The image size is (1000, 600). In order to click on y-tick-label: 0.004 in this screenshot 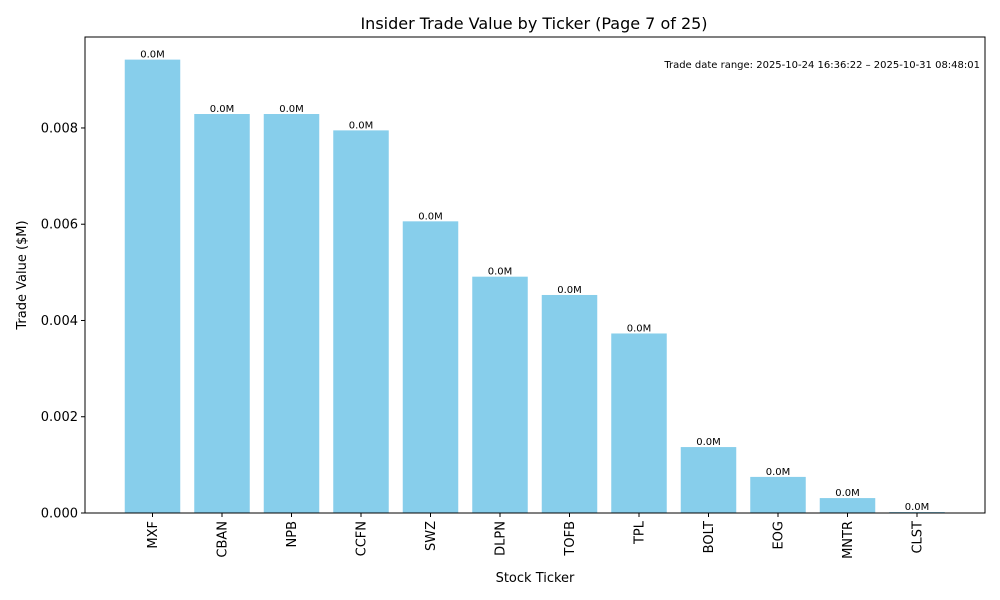, I will do `click(59, 321)`.